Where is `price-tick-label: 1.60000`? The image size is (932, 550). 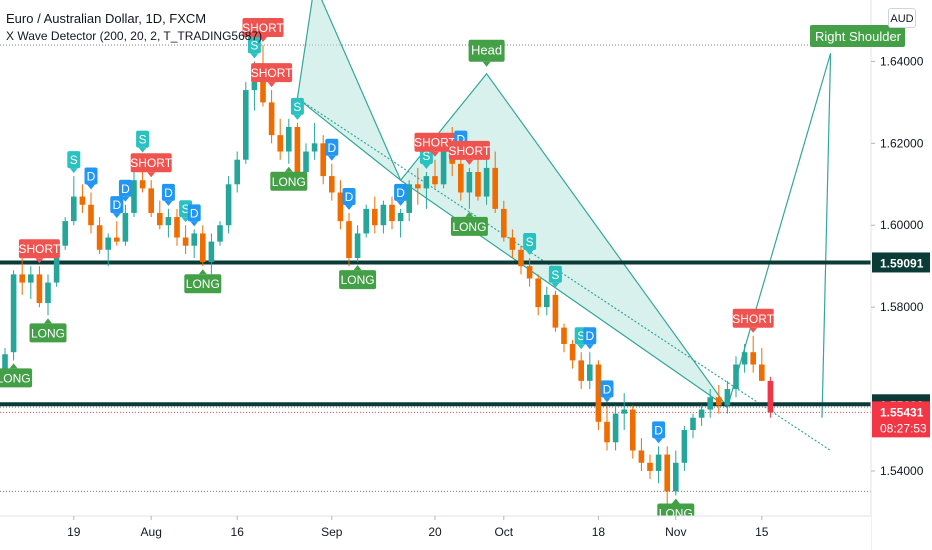 price-tick-label: 1.60000 is located at coordinates (902, 225).